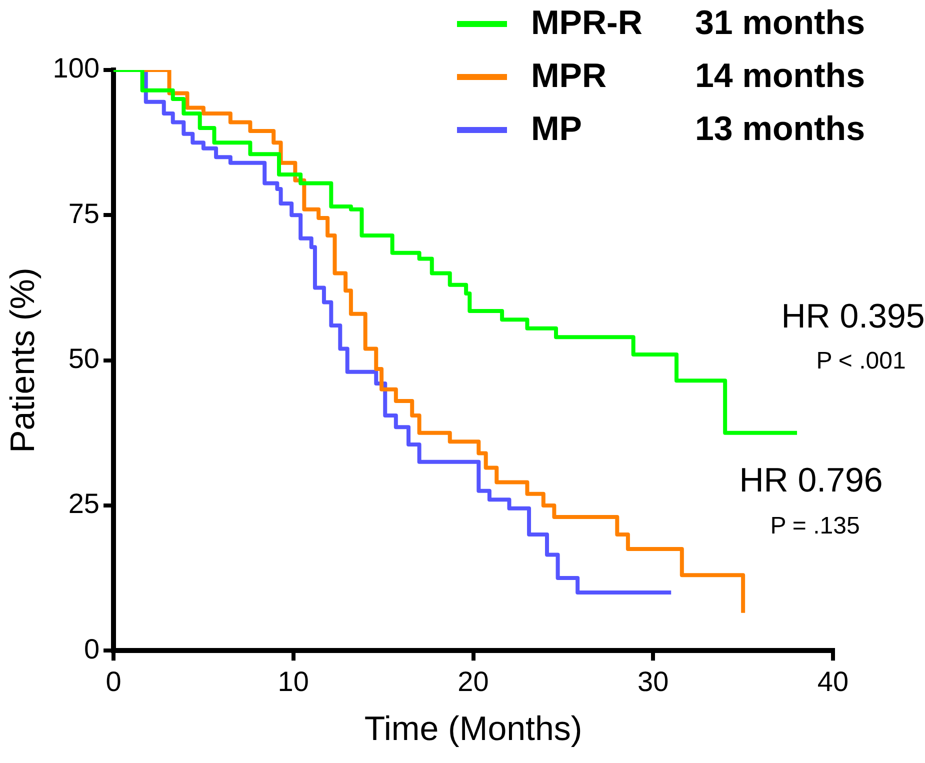 The image size is (925, 763). What do you see at coordinates (779, 129) in the screenshot?
I see `annotation: 13 months` at bounding box center [779, 129].